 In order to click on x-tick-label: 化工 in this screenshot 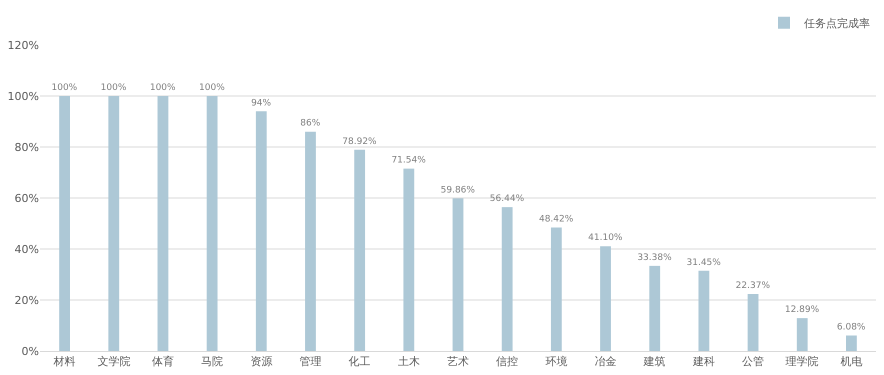, I will do `click(359, 361)`.